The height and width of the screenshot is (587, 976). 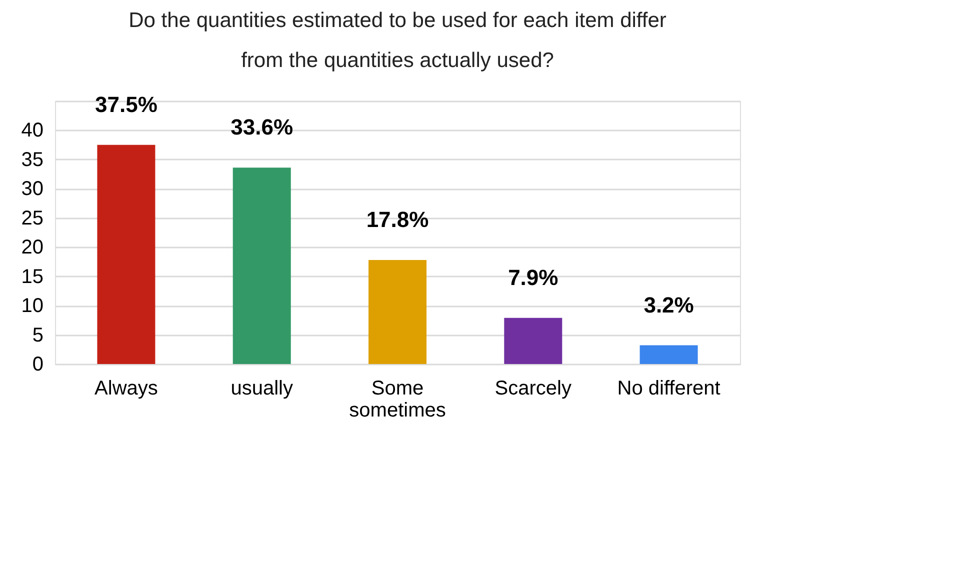 I want to click on data-label: 3.2%, so click(x=669, y=305).